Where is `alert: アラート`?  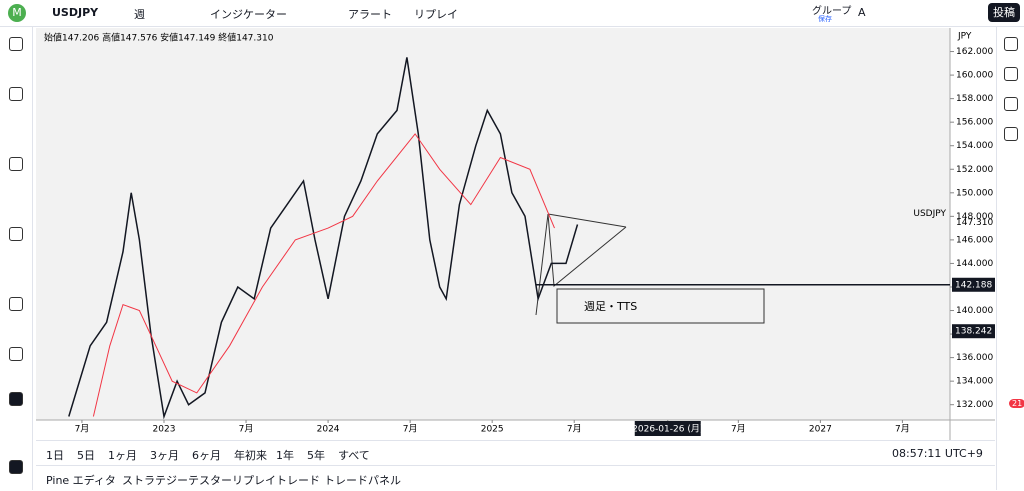
alert: アラート is located at coordinates (370, 14).